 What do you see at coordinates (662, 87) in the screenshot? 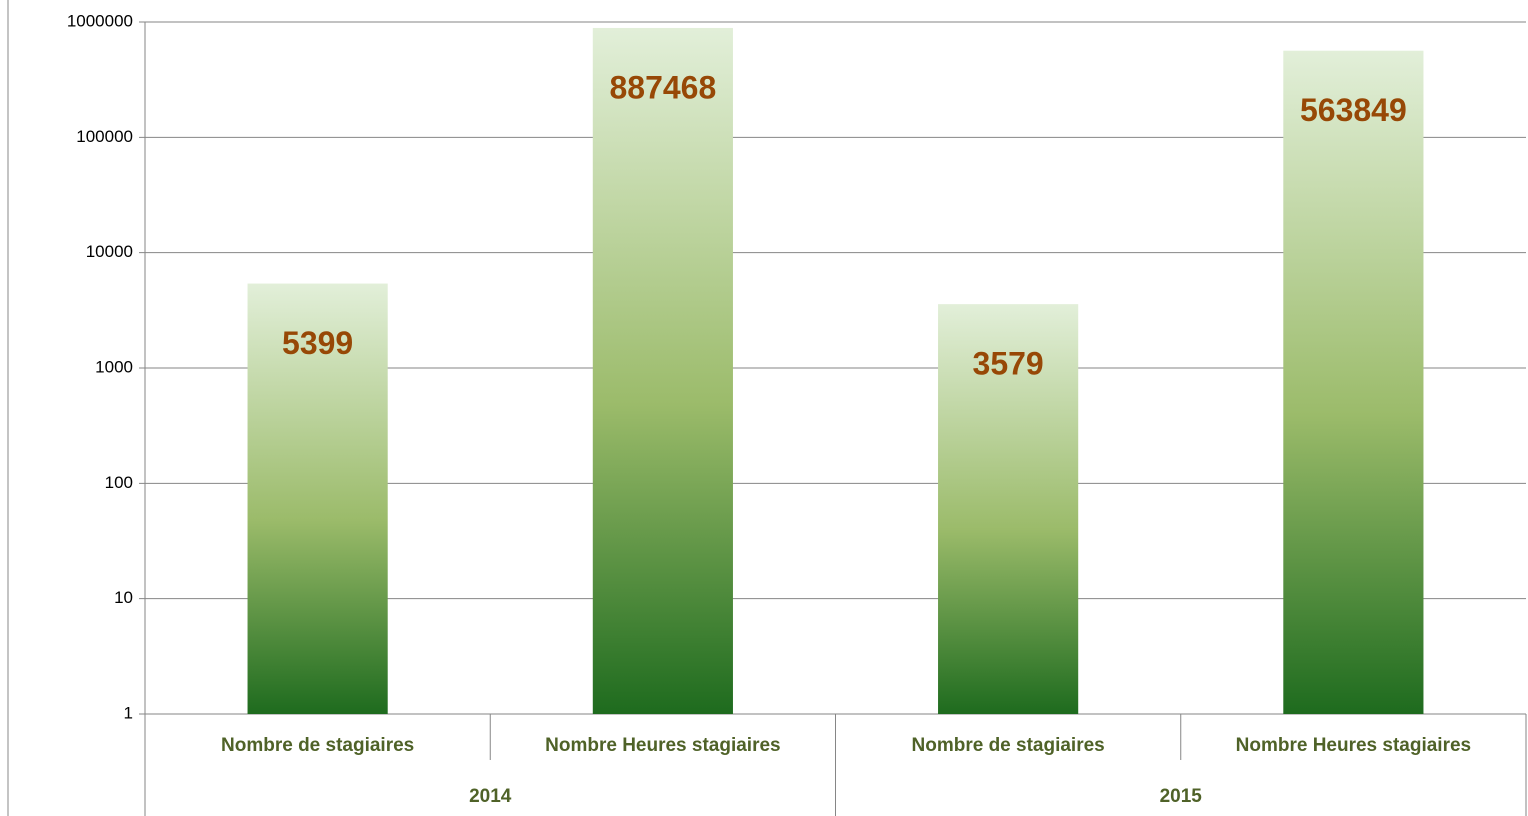
I see `value-label: 887468` at bounding box center [662, 87].